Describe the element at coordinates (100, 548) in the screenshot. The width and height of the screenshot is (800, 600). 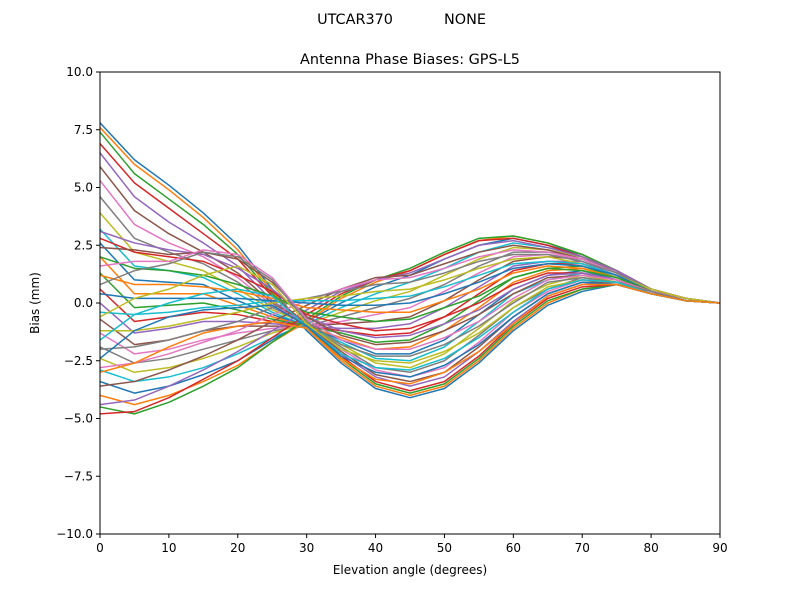
I see `x-tick-label: 0` at that location.